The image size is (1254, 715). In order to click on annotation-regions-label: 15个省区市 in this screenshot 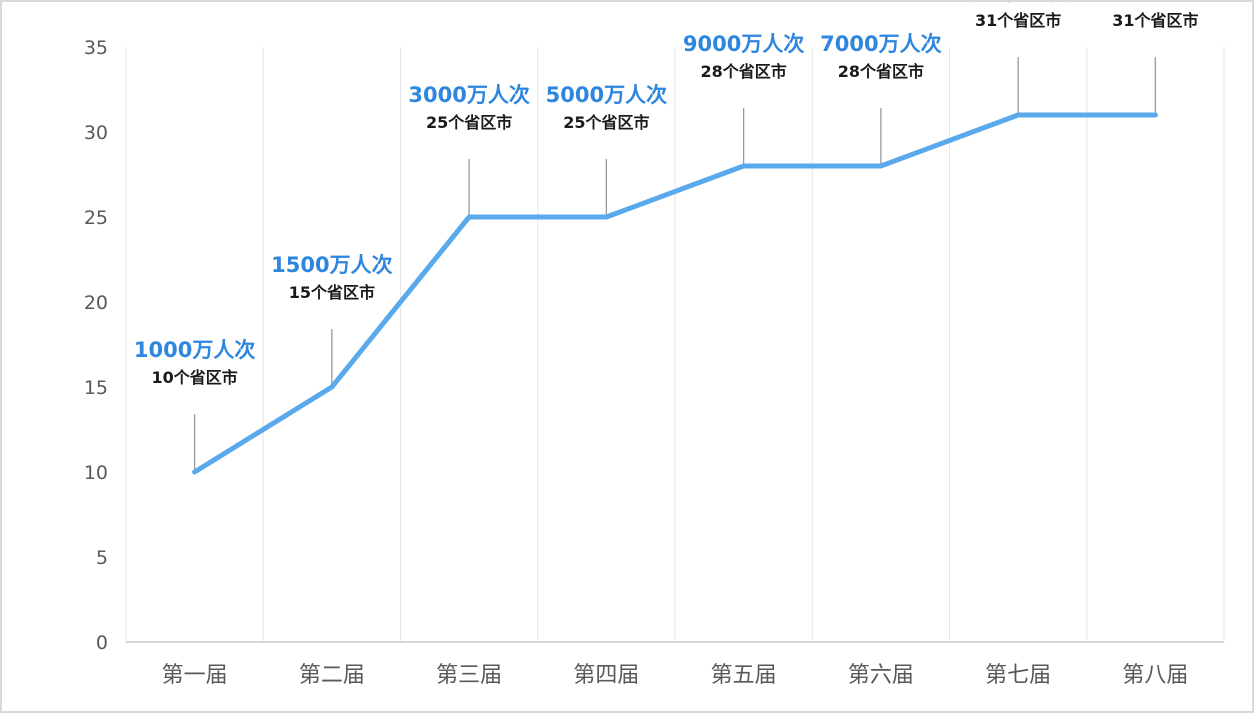, I will do `click(332, 292)`.